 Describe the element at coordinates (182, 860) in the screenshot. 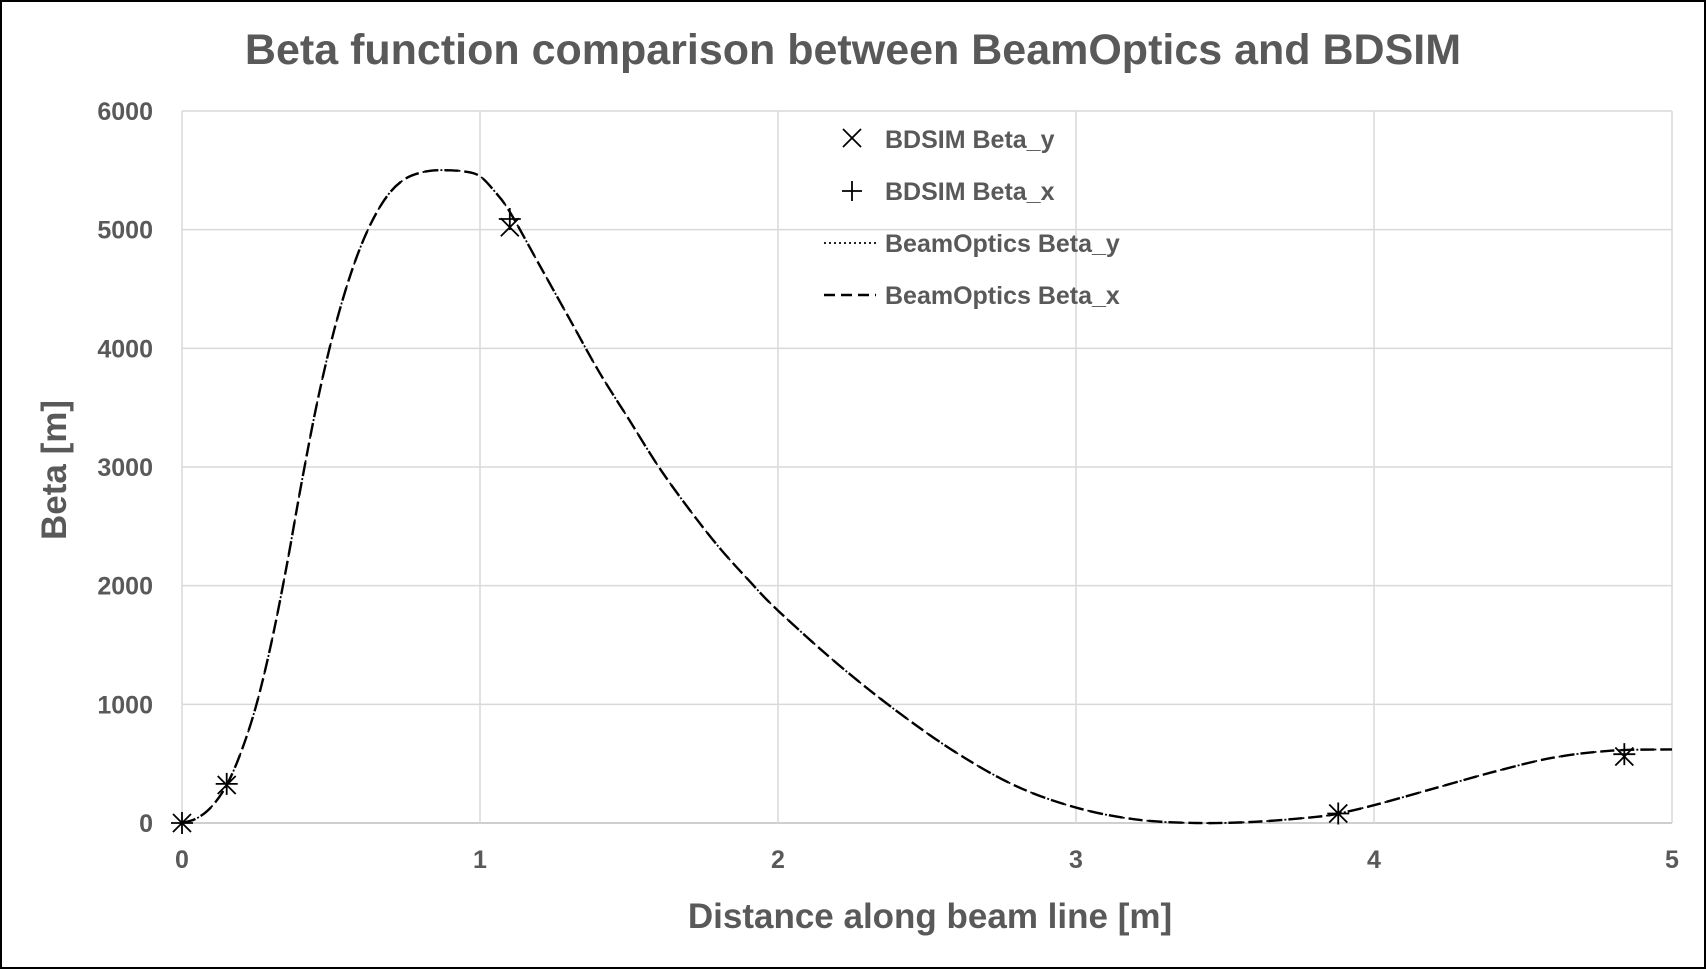

I see `x-tick-label: 0` at that location.